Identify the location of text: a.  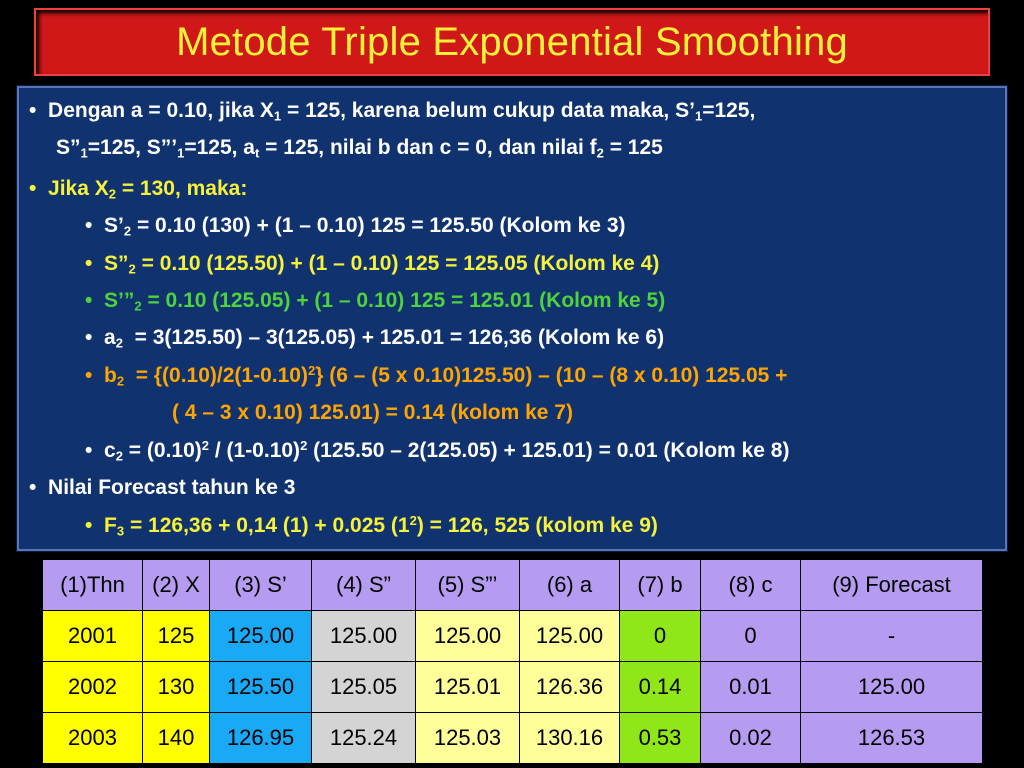
(110, 337).